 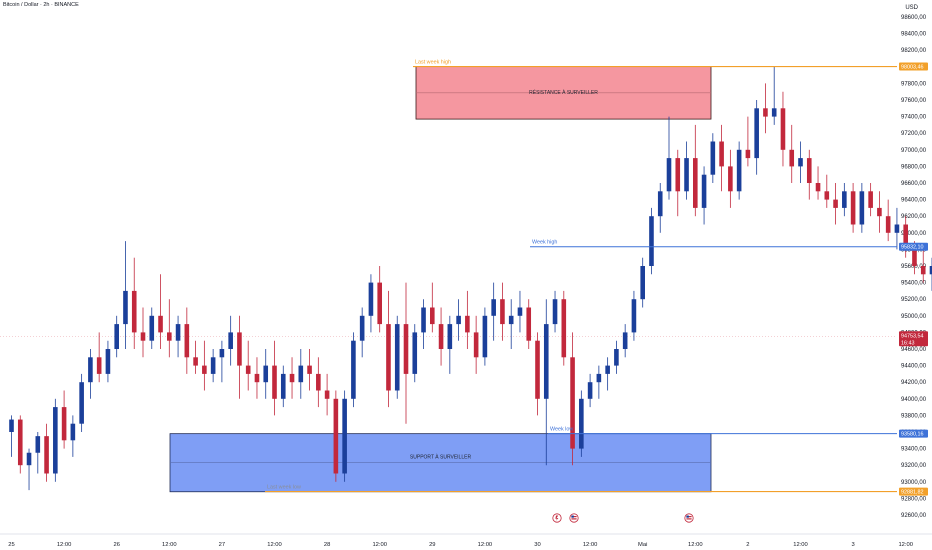 I want to click on currency-label: USD, so click(x=911, y=8).